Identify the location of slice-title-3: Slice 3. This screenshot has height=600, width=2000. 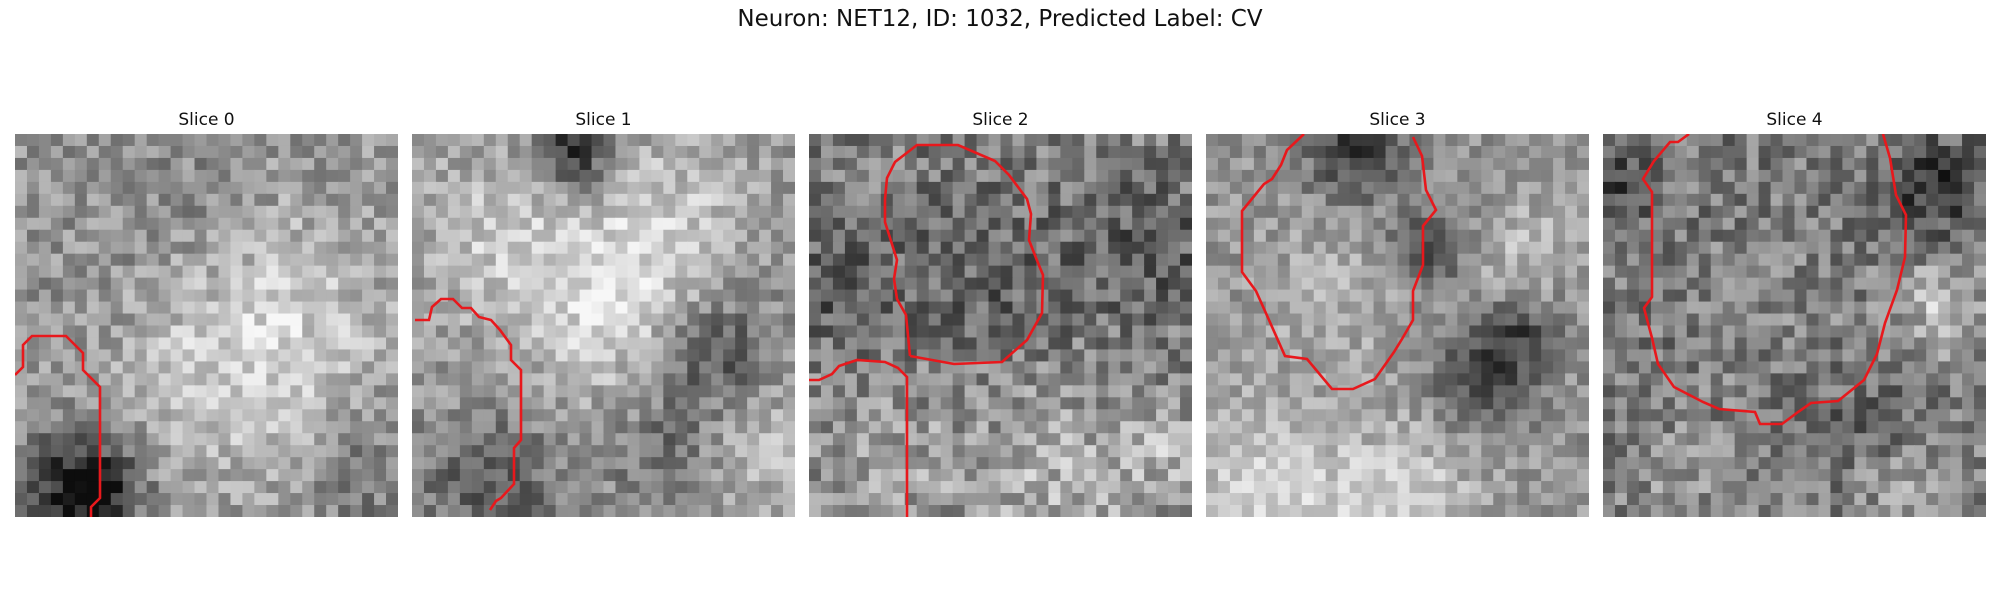
(1397, 120).